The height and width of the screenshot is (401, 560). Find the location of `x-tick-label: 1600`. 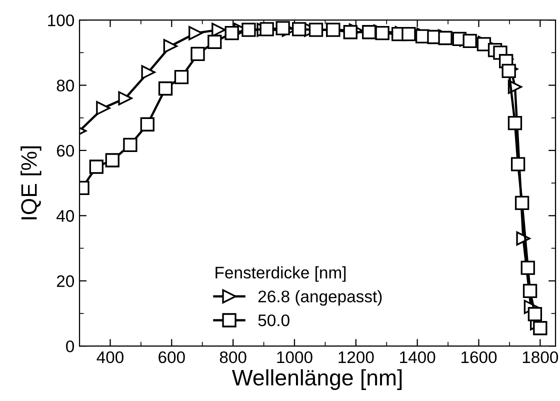

x-tick-label: 1600 is located at coordinates (479, 357).